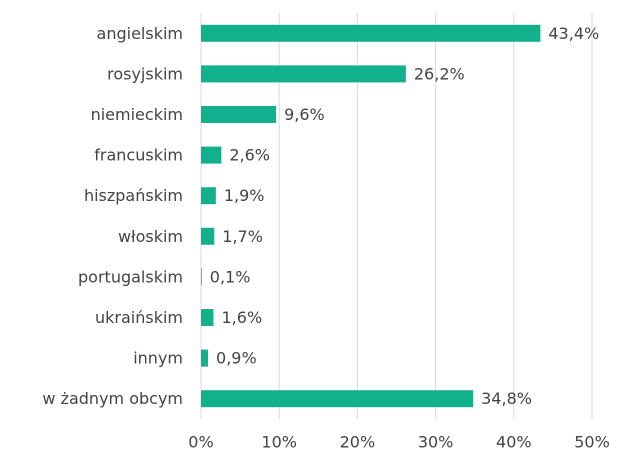  Describe the element at coordinates (230, 276) in the screenshot. I see `data-label: 0,1%` at that location.